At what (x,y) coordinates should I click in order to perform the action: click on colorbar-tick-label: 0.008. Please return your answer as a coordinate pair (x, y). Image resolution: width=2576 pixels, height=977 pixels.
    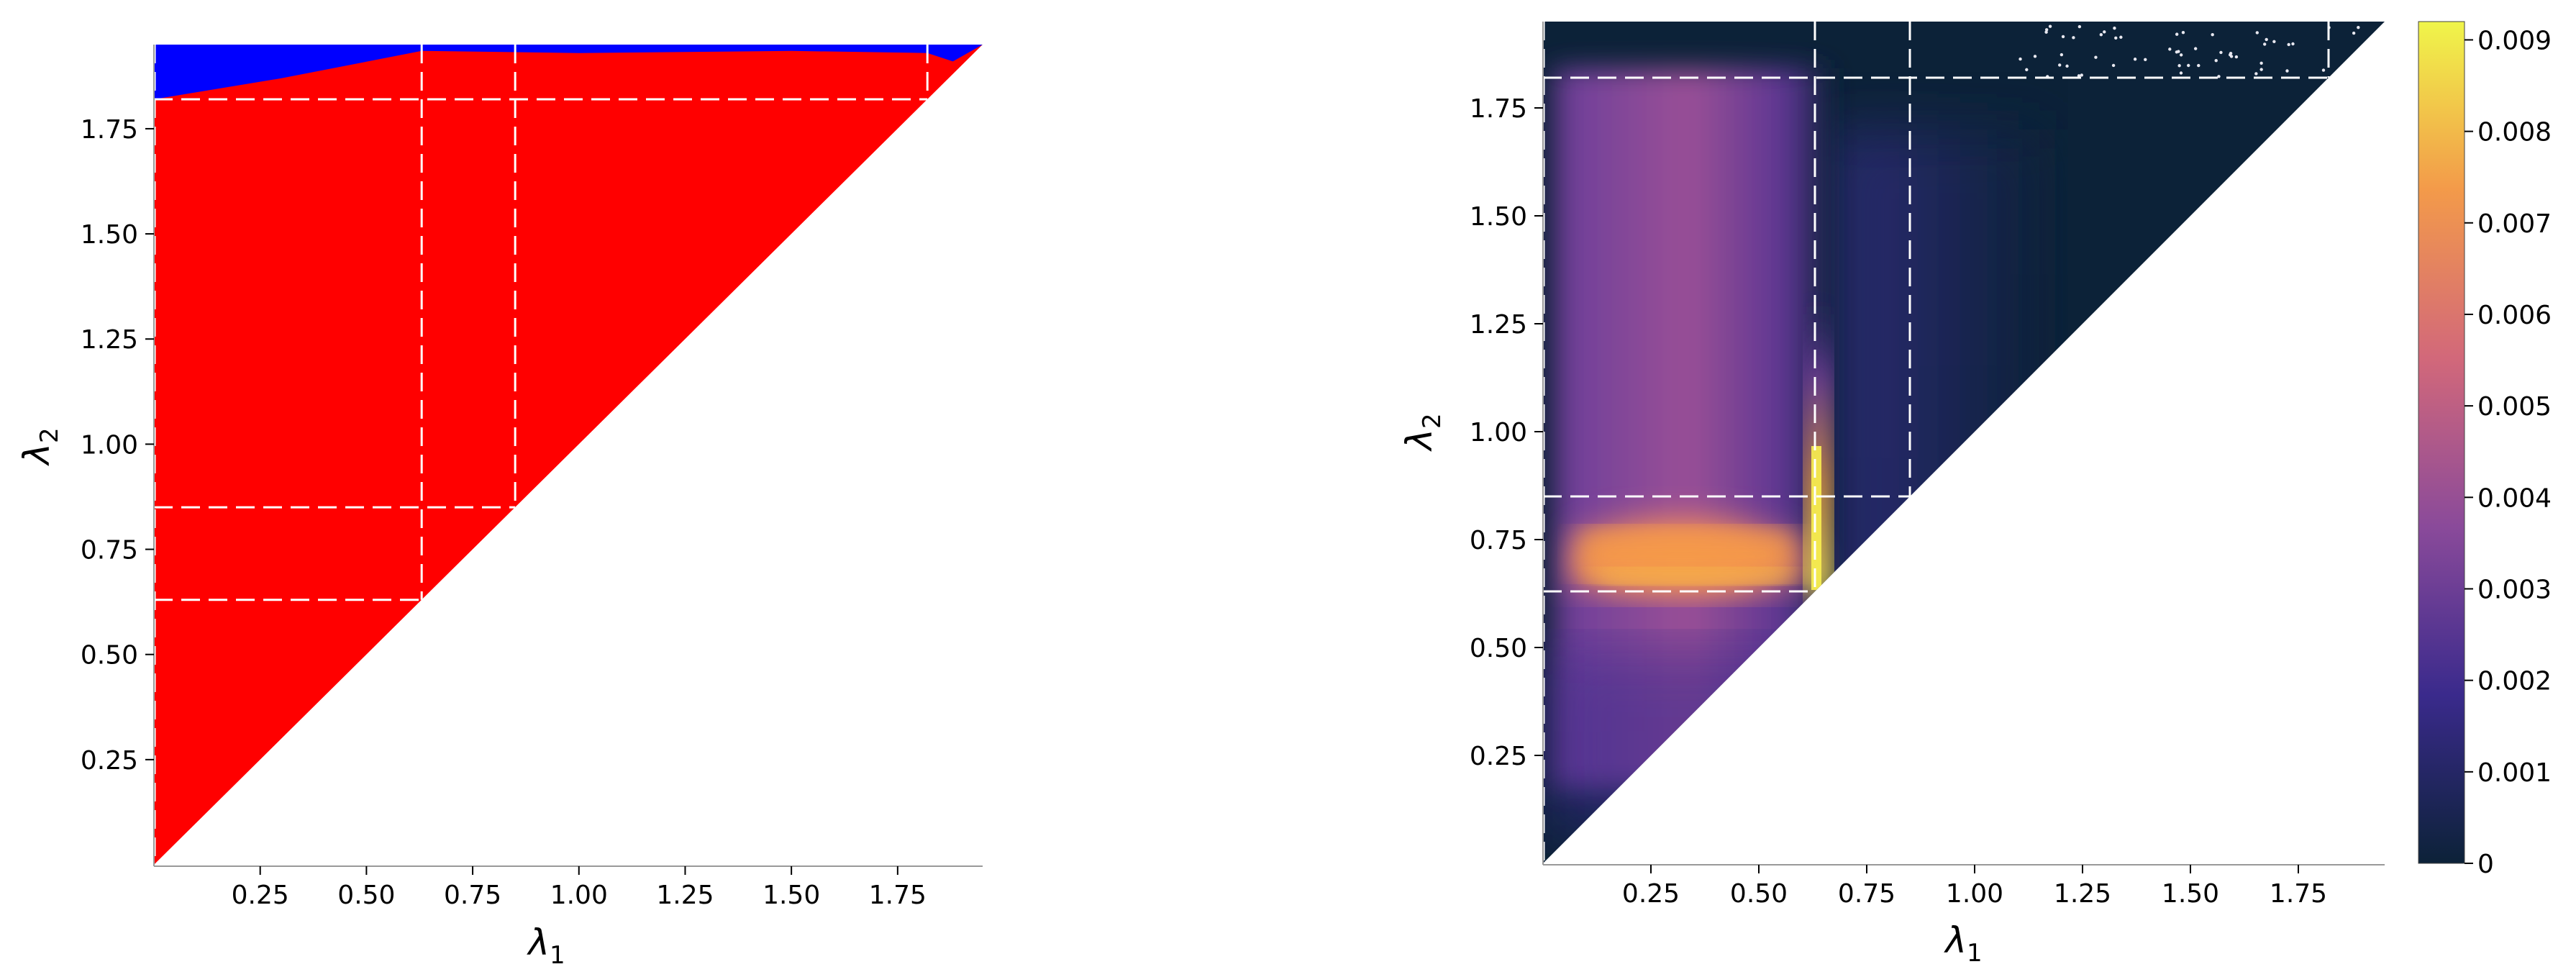
    Looking at the image, I should click on (2514, 132).